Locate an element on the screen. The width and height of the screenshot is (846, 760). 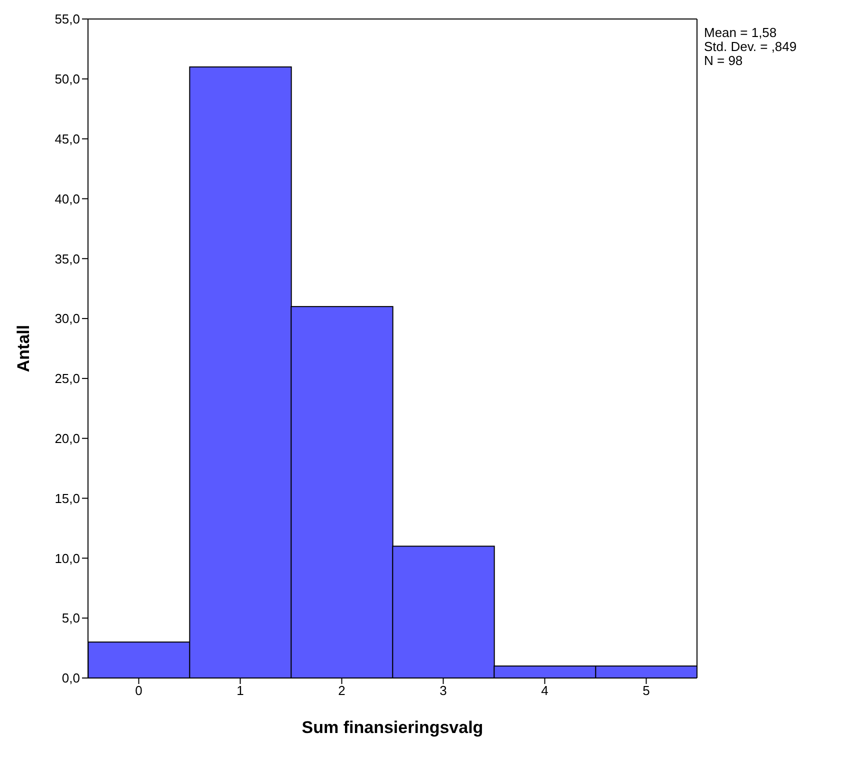
y-tick-label: 55,0 is located at coordinates (67, 19).